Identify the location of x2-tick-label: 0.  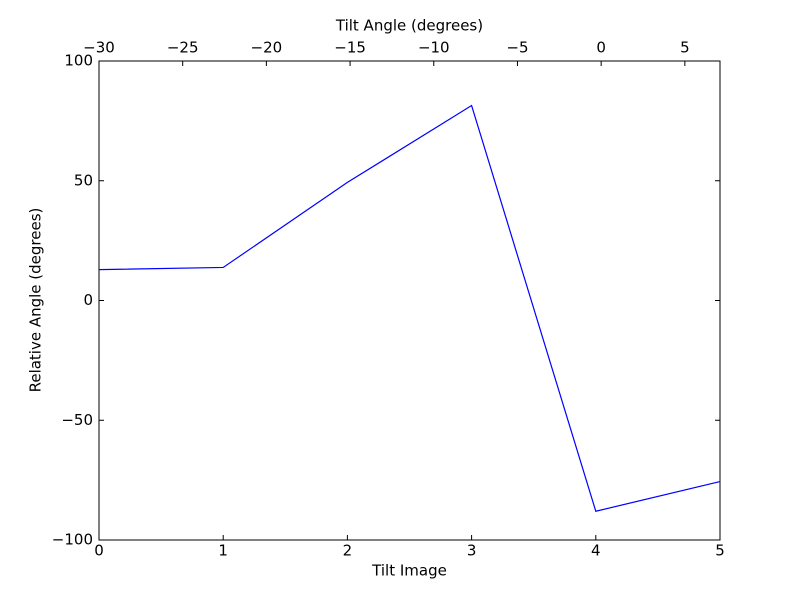
(601, 48).